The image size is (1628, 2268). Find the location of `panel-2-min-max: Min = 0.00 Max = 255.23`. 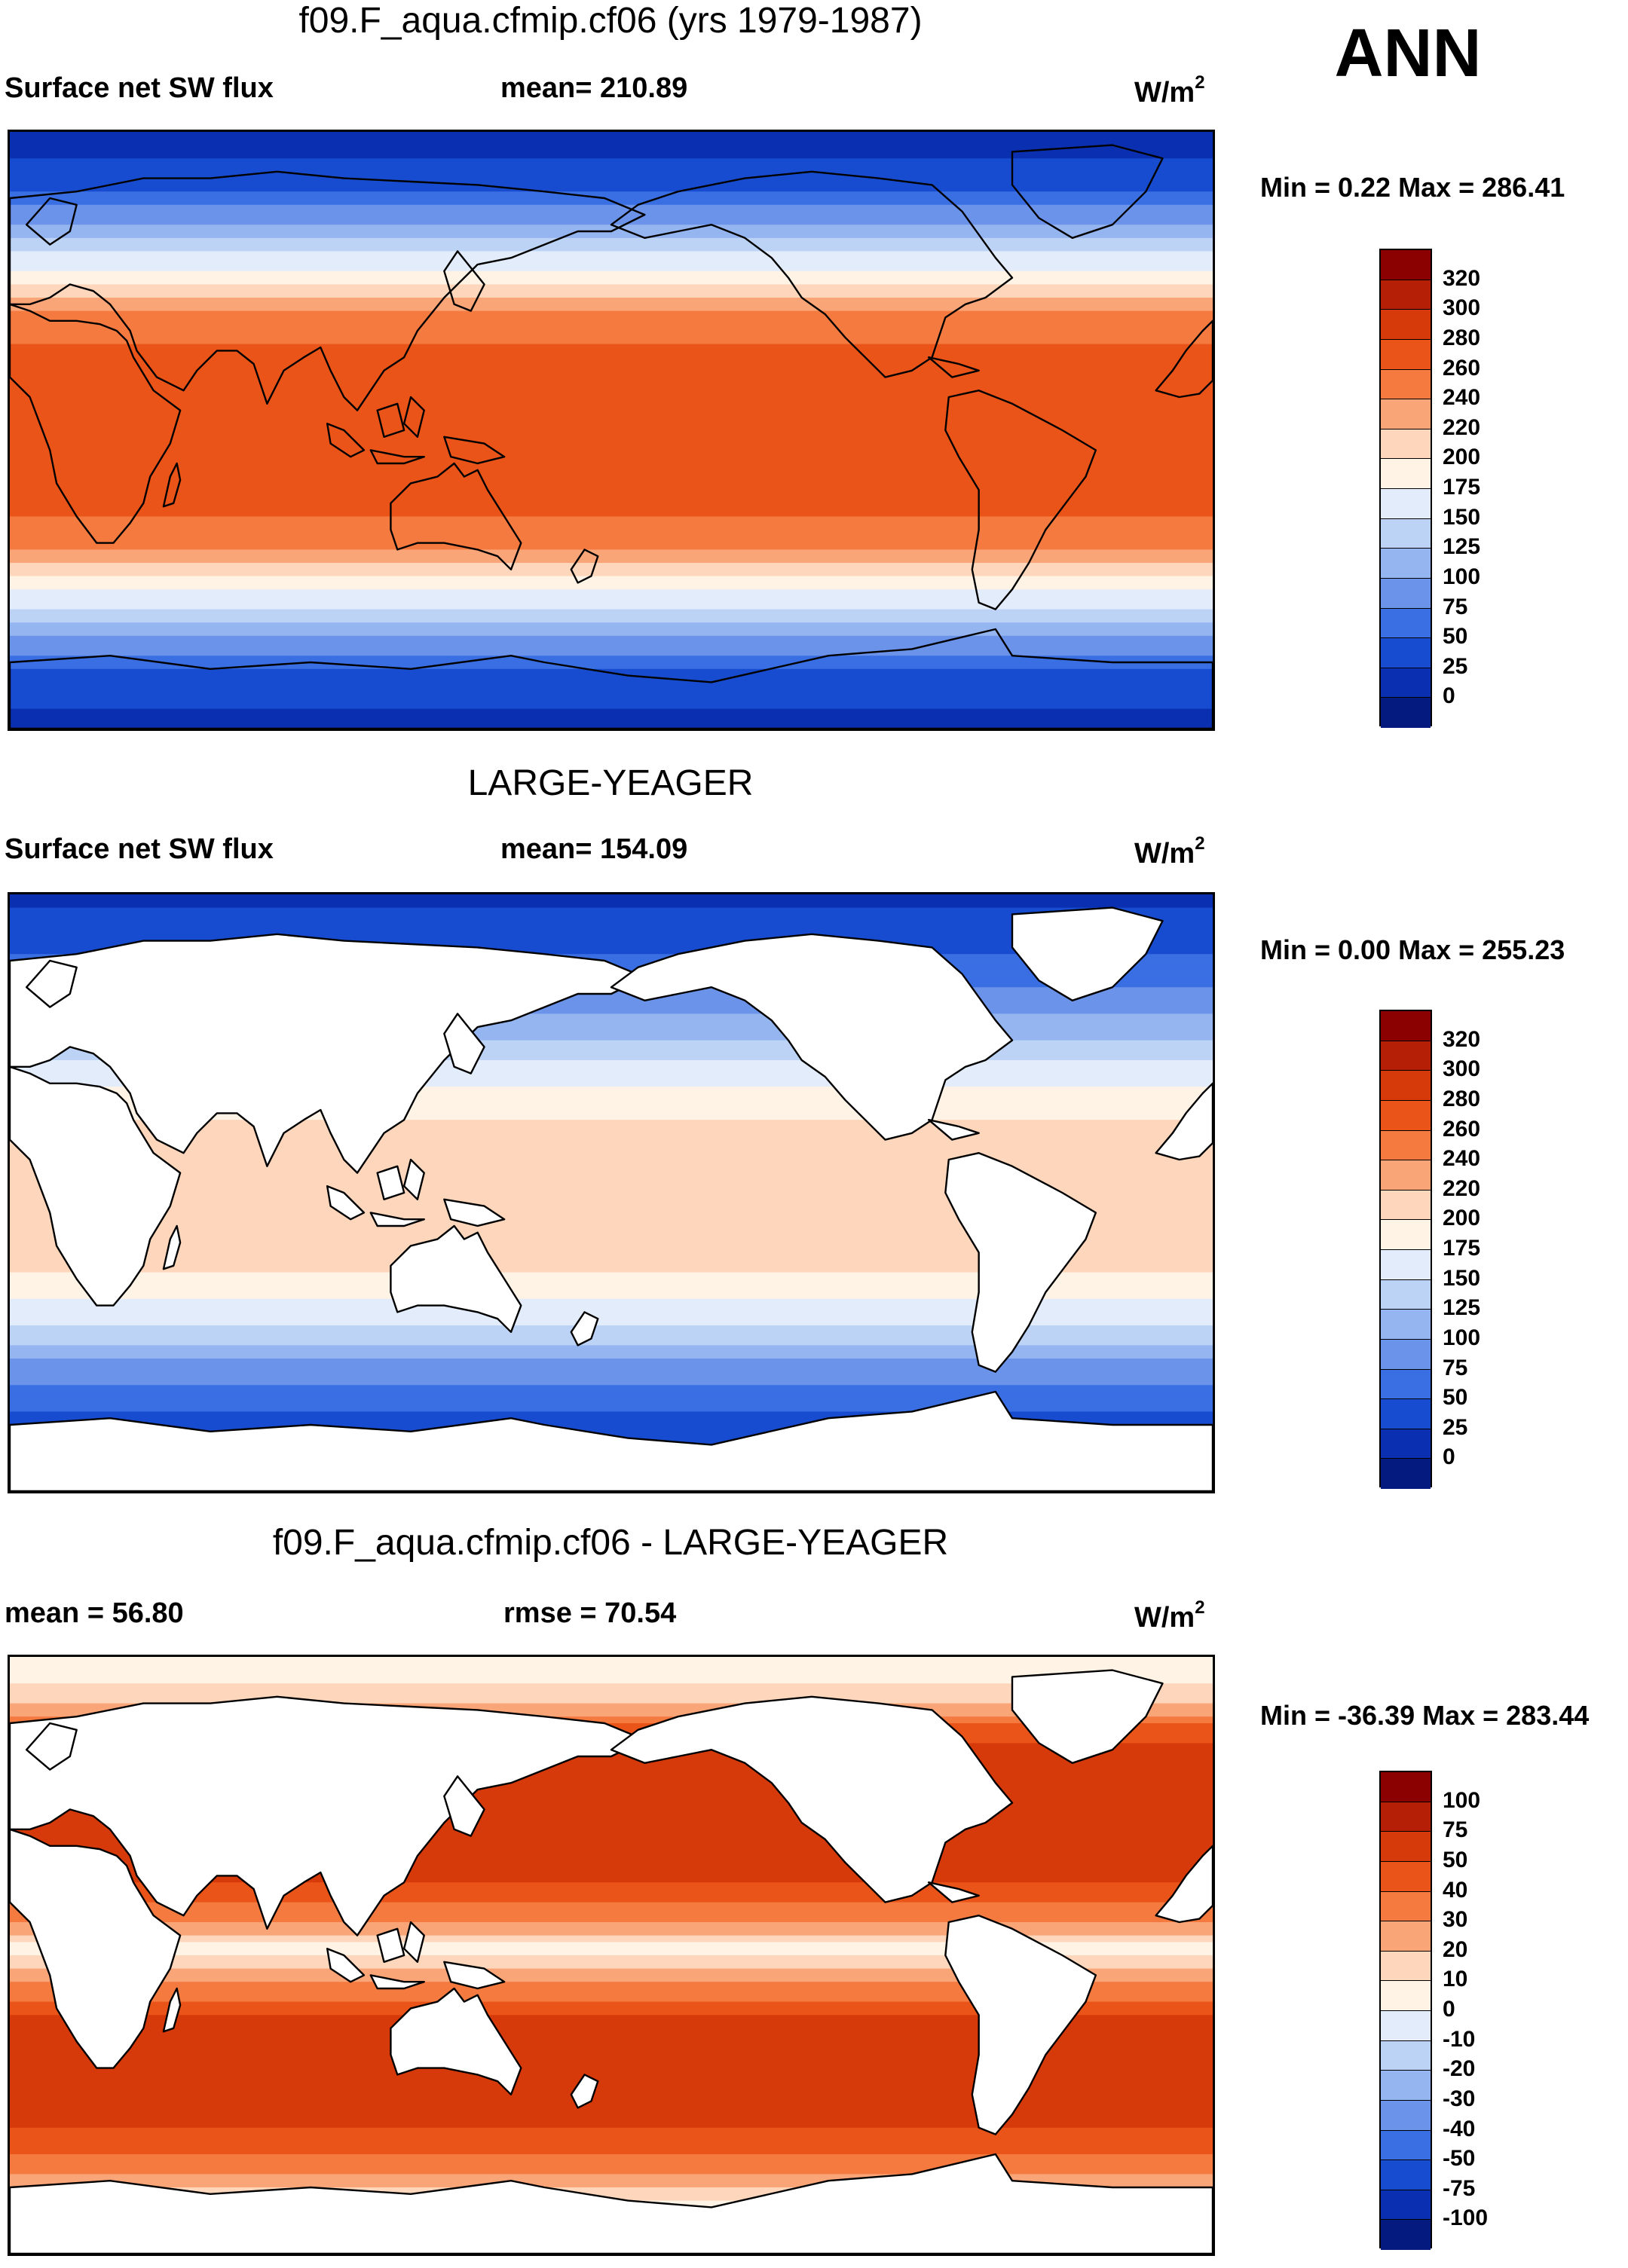

panel-2-min-max: Min = 0.00 Max = 255.23 is located at coordinates (1412, 949).